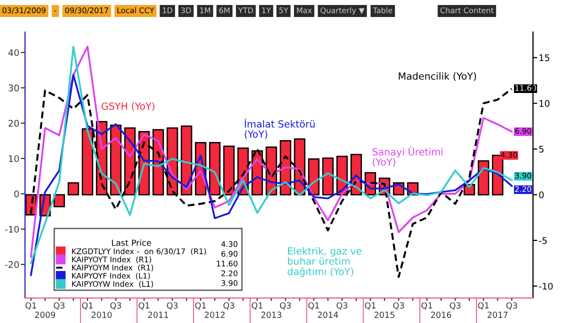  I want to click on x-tick-label: 2013, so click(271, 315).